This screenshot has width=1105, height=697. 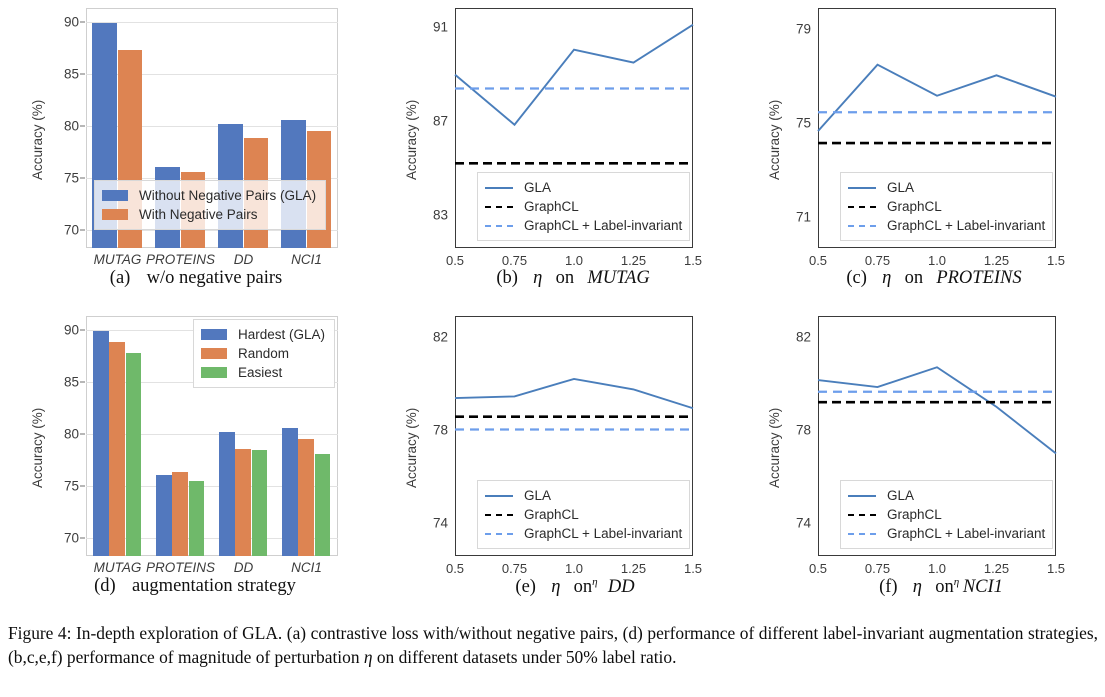 I want to click on figure-caption-eta: η, so click(x=368, y=656).